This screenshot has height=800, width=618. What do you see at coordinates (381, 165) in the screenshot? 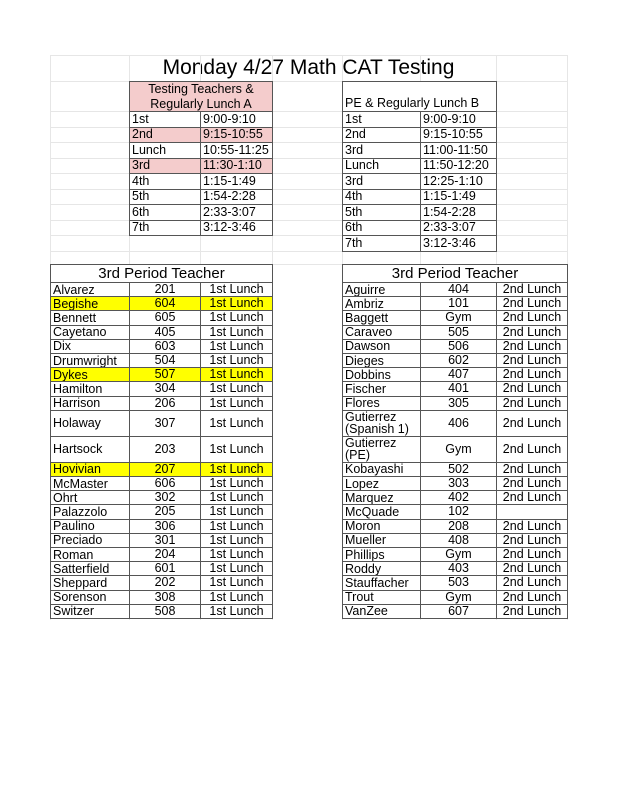
I see `schedule-b-period: Lunch` at bounding box center [381, 165].